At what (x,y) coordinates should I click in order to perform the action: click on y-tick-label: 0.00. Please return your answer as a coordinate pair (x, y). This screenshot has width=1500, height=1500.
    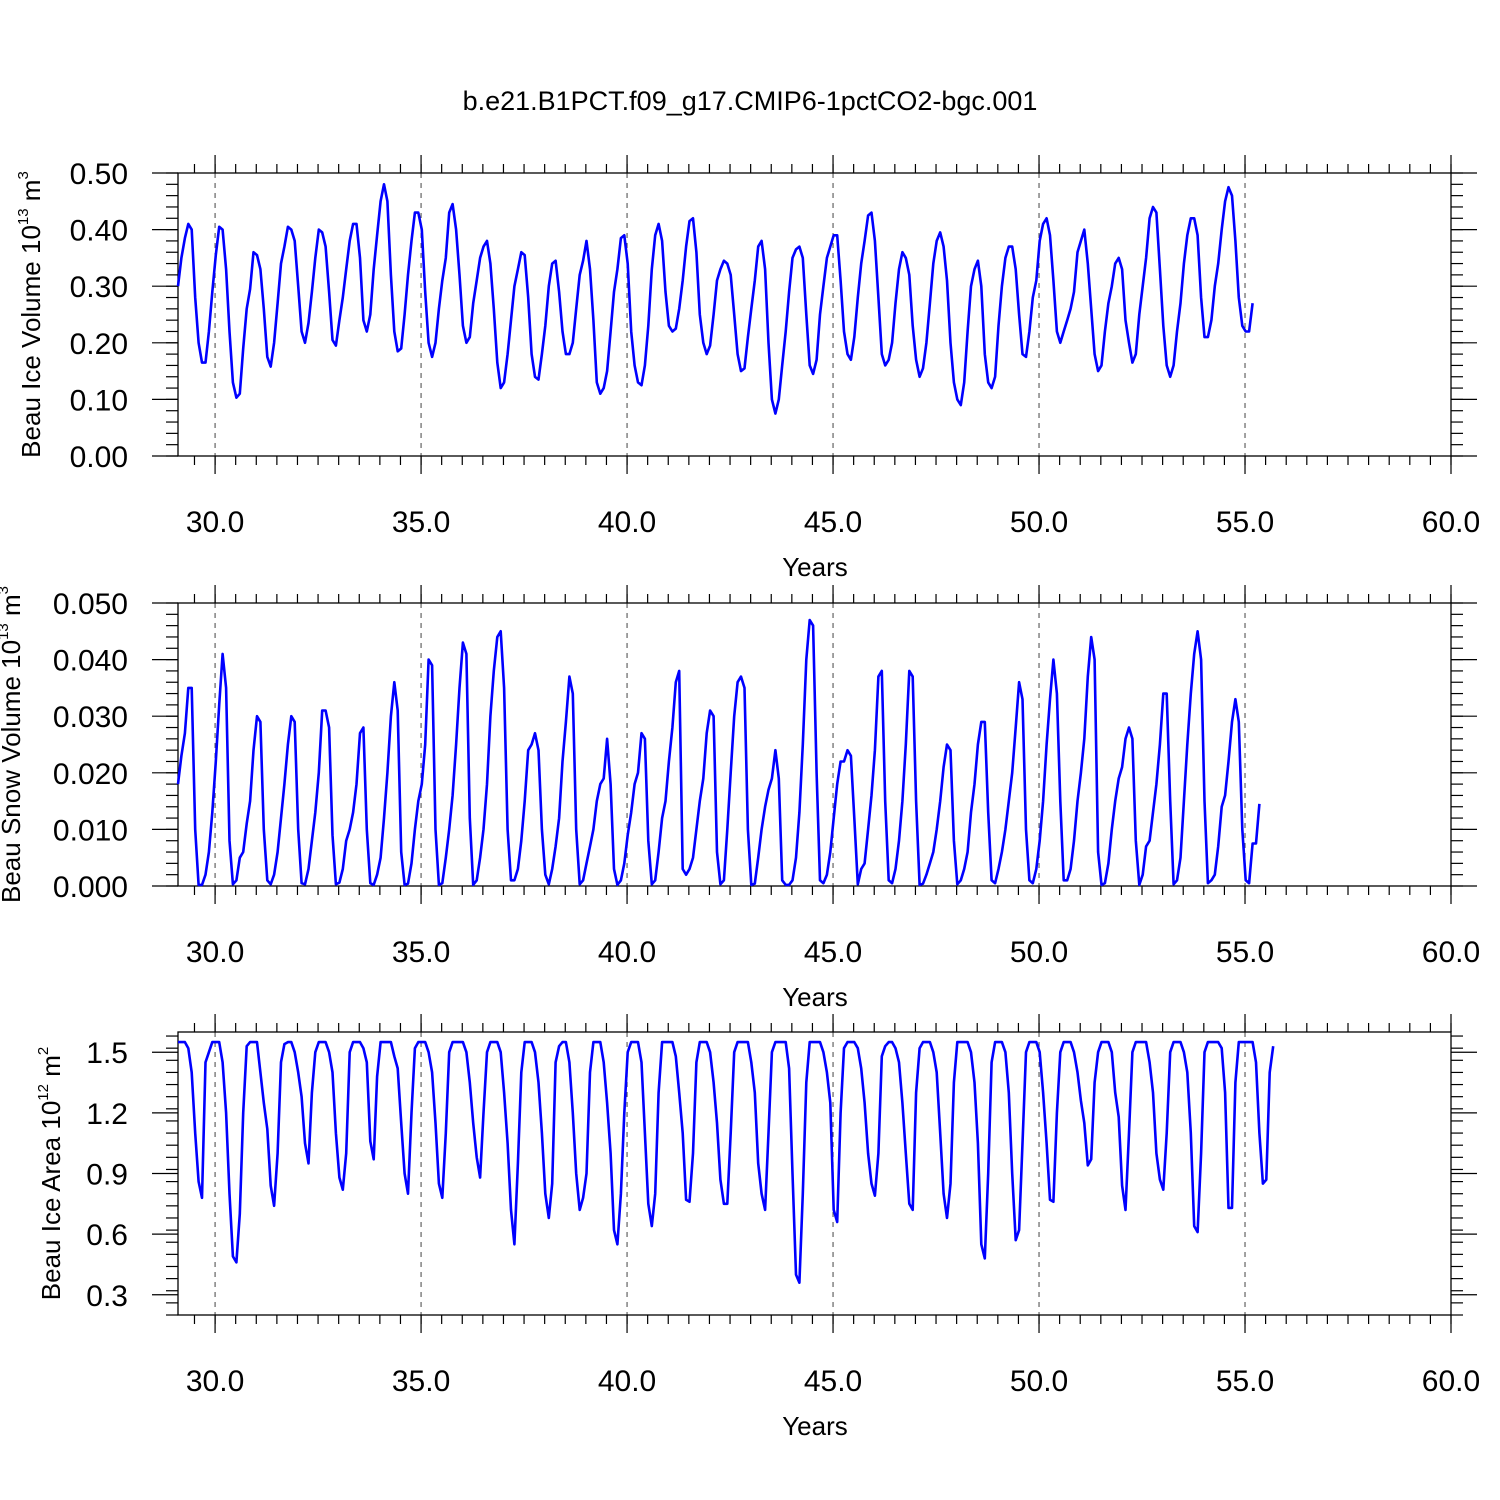
    Looking at the image, I should click on (99, 457).